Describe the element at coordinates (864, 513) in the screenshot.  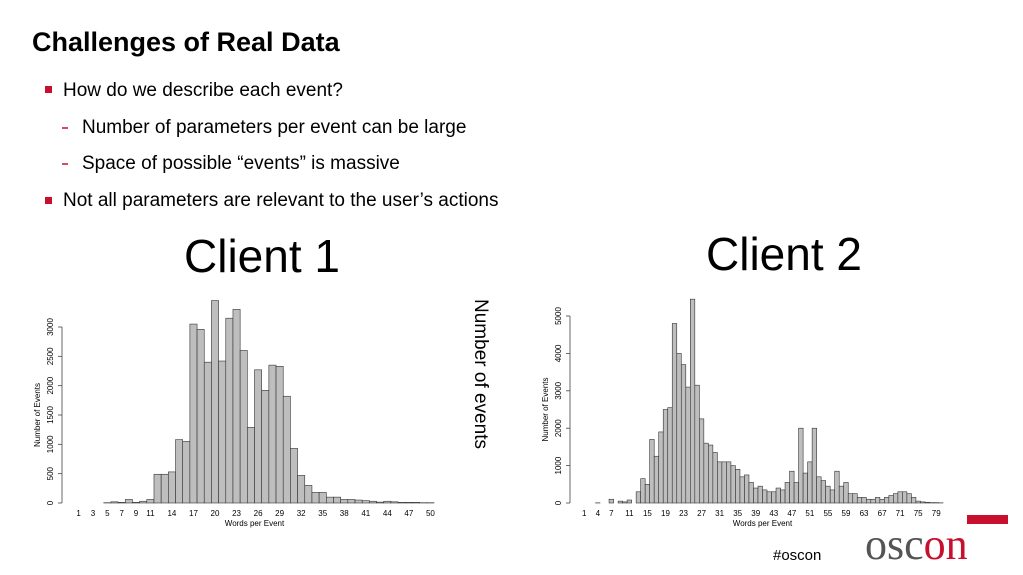
I see `x-tick-label: 63` at that location.